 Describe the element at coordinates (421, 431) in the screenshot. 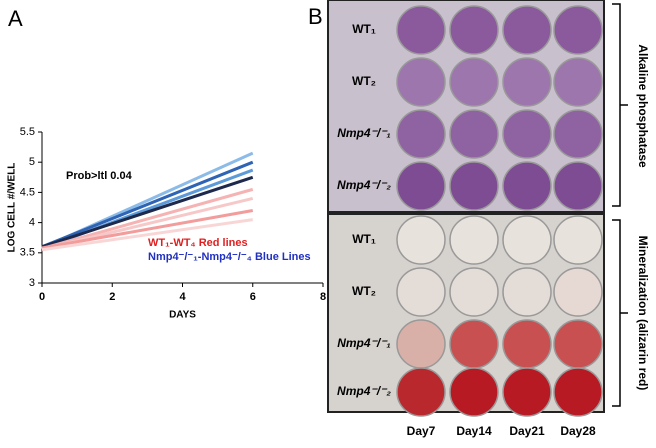

I see `column-label: Day7` at that location.